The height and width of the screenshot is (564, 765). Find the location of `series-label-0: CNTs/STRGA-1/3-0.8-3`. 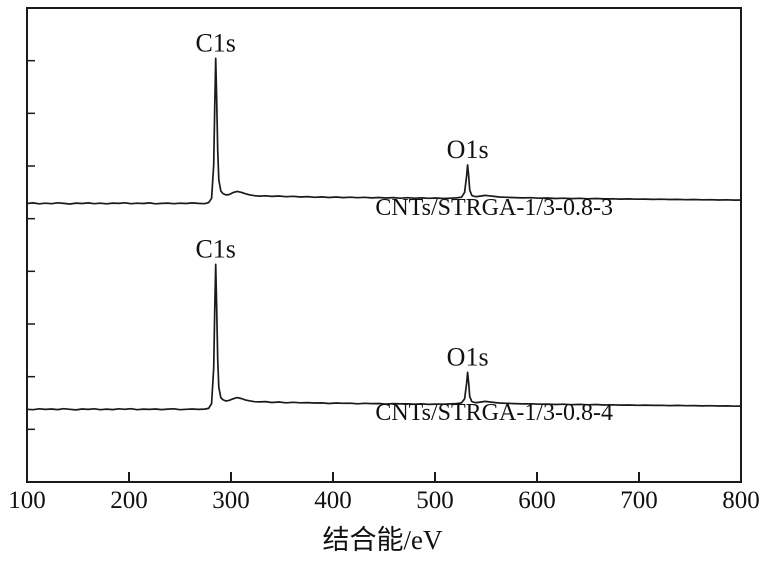

series-label-0: CNTs/STRGA-1/3-0.8-3 is located at coordinates (494, 208).